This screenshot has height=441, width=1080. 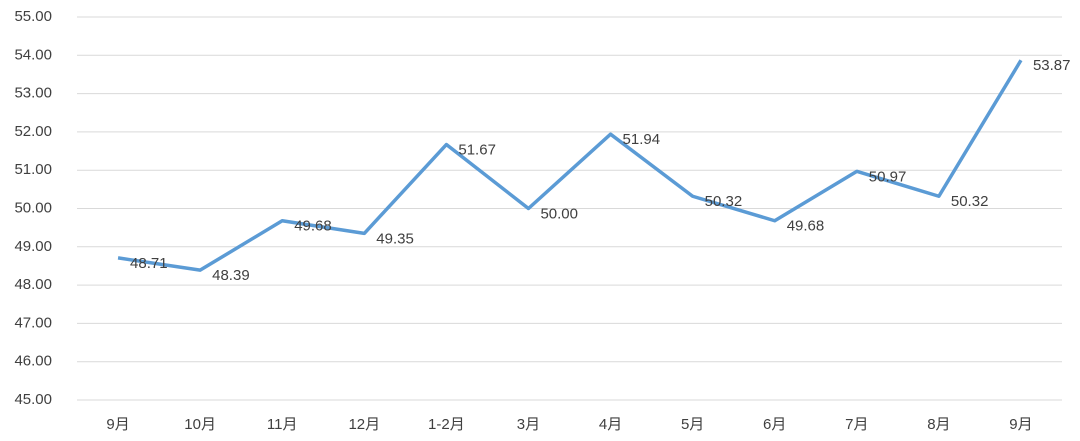 What do you see at coordinates (395, 238) in the screenshot?
I see `data-label: 49.35` at bounding box center [395, 238].